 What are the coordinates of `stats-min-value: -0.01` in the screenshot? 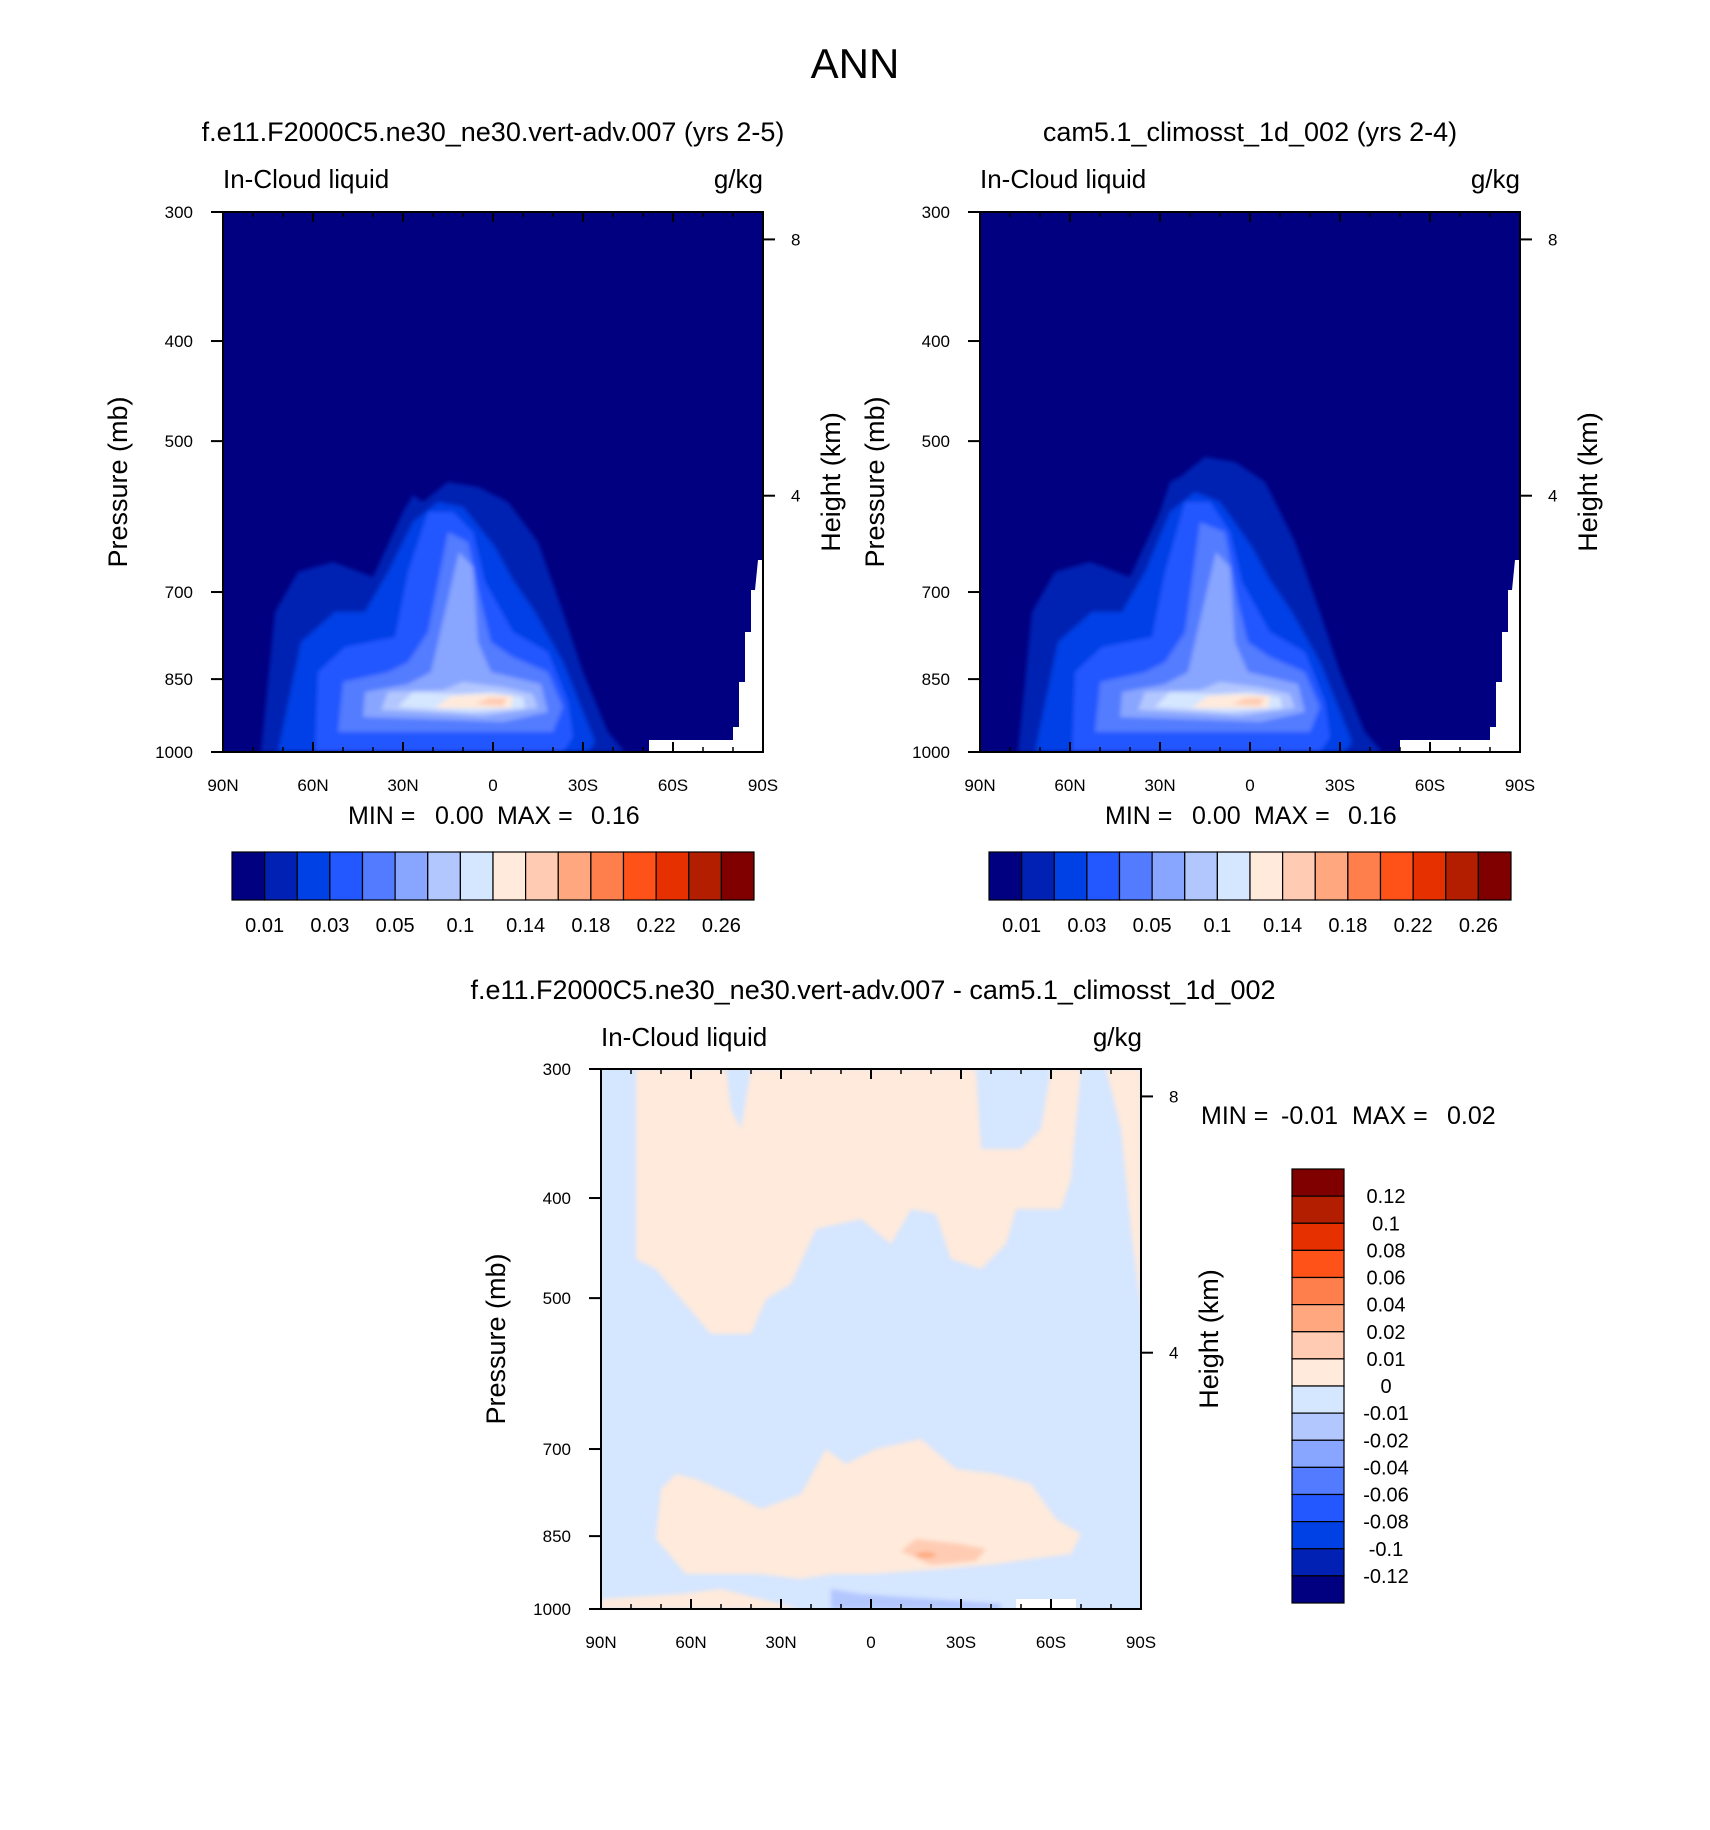 It's located at (1309, 1116).